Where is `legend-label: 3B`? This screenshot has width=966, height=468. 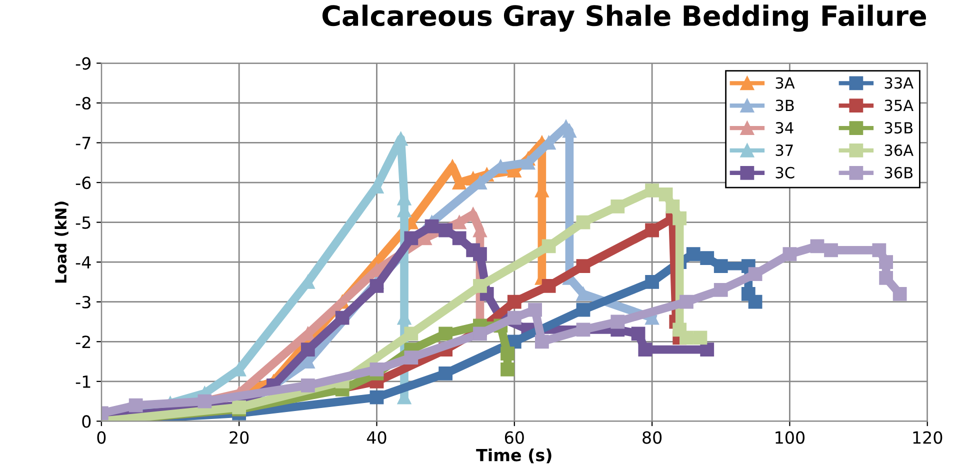 legend-label: 3B is located at coordinates (785, 106).